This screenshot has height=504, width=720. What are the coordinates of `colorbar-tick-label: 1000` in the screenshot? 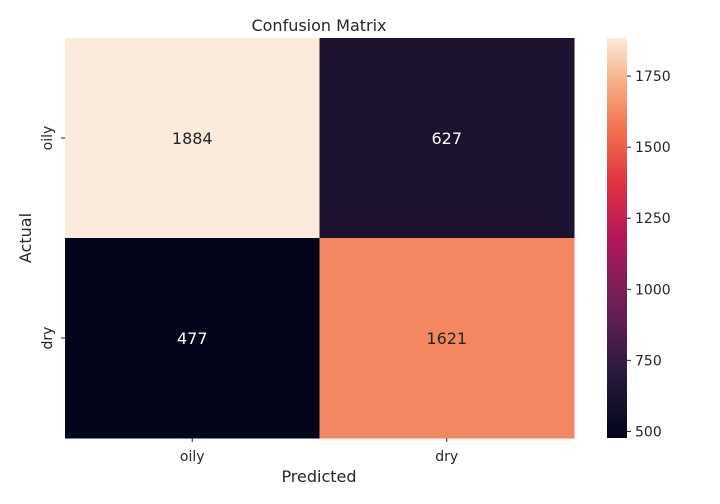 It's located at (653, 290).